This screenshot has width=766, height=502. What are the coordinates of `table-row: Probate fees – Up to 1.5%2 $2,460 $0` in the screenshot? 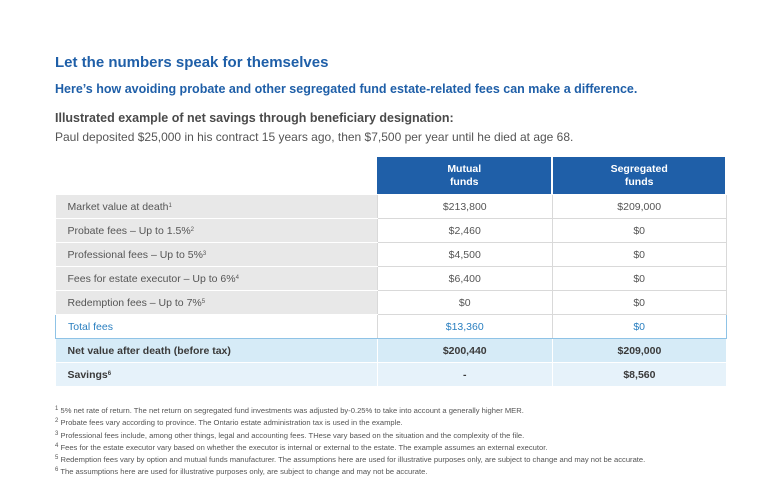 It's located at (391, 230).